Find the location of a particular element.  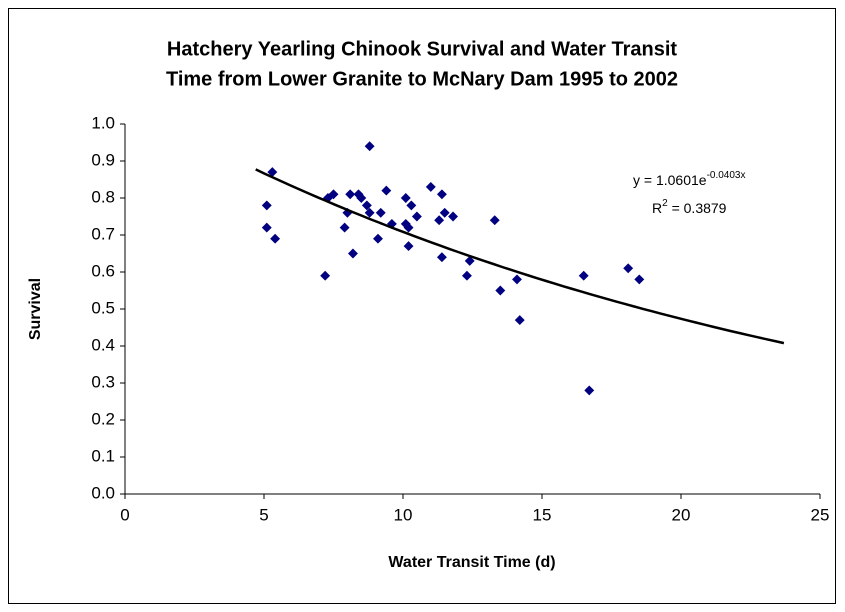

x-tick-label: 10 is located at coordinates (403, 514).